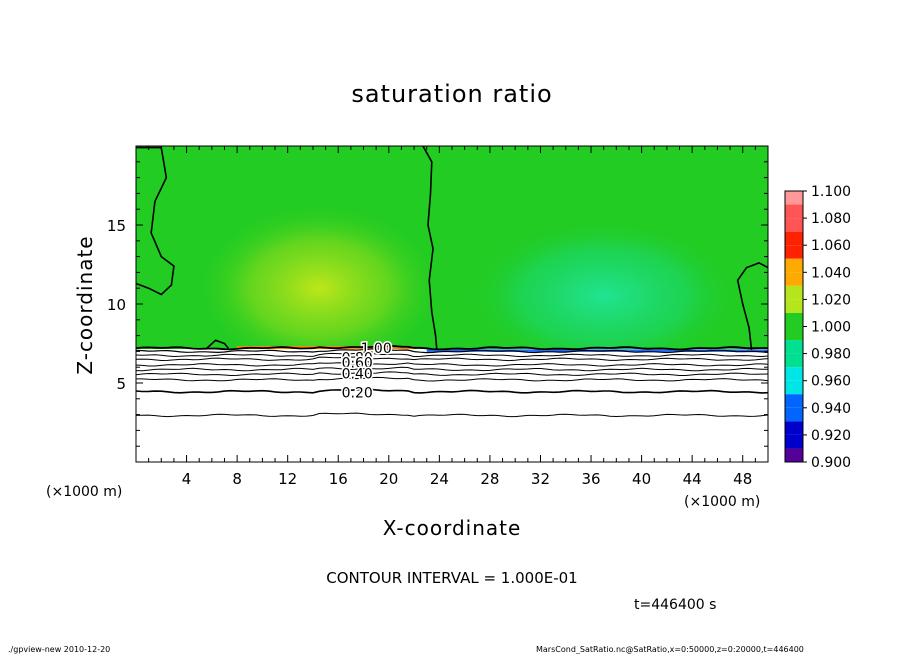  Describe the element at coordinates (540, 479) in the screenshot. I see `x-tick-label: 32` at that location.